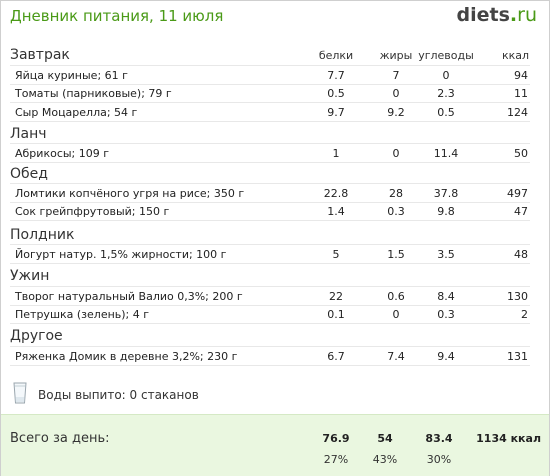  Describe the element at coordinates (270, 314) in the screenshot. I see `table-row: Петрушка (зелень); 4 г 0.1 0 0.3 2` at that location.